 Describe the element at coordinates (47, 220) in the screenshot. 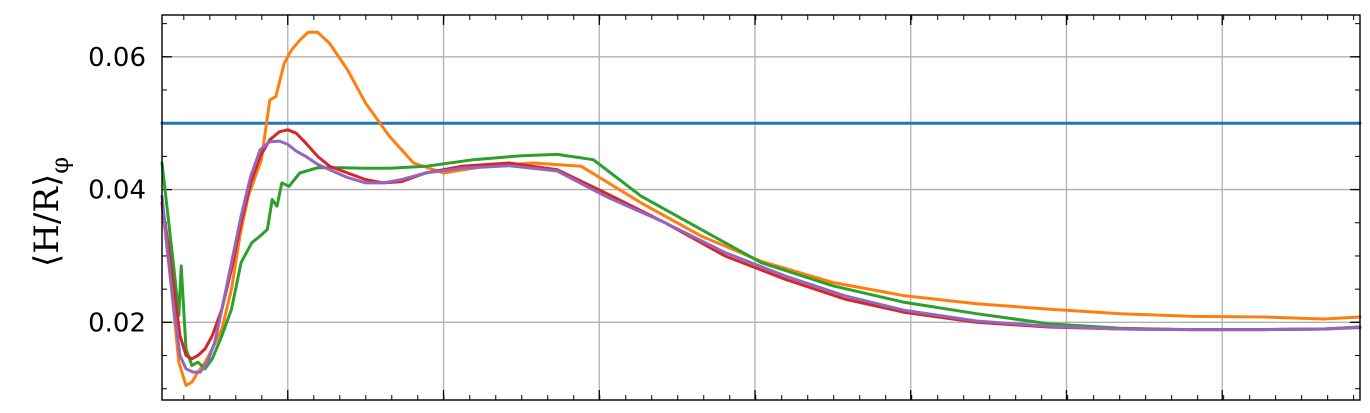

I see `y-axis-label-main: ⟨H/R⟩` at that location.